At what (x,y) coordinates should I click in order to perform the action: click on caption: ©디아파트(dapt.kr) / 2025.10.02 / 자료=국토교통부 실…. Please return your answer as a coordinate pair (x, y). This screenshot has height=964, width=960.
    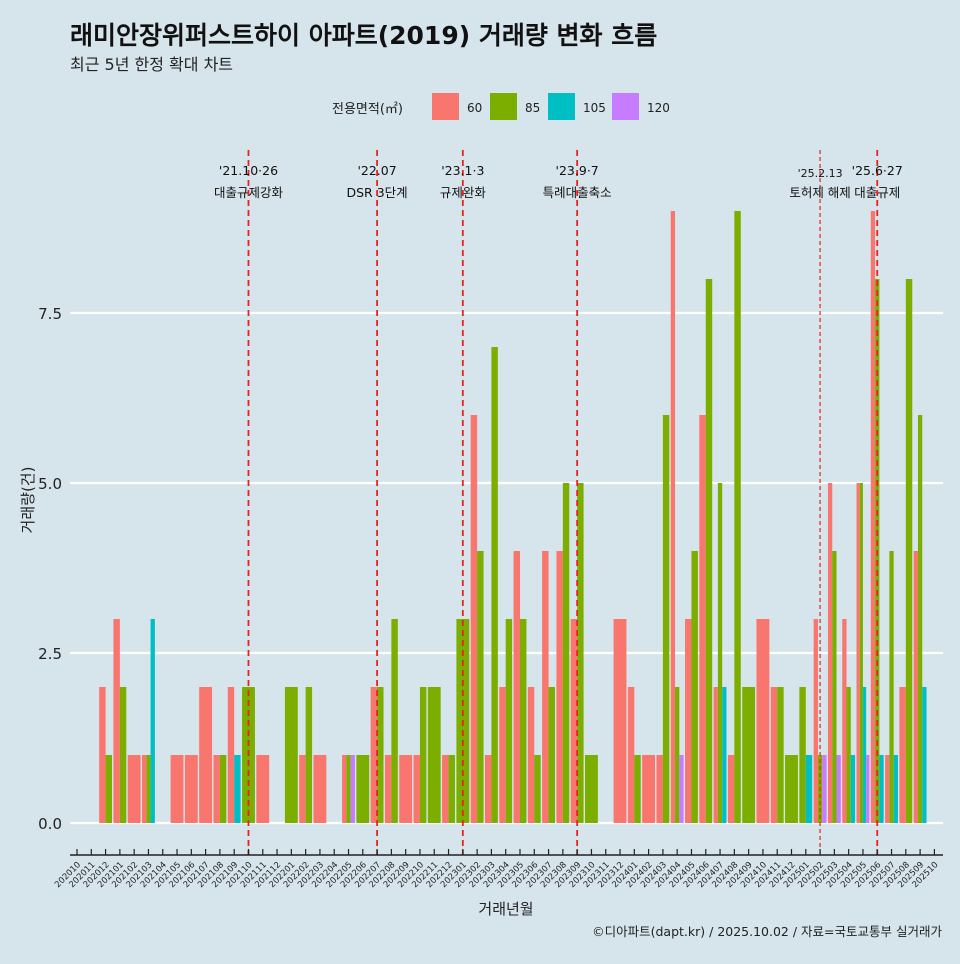
    Looking at the image, I should click on (767, 931).